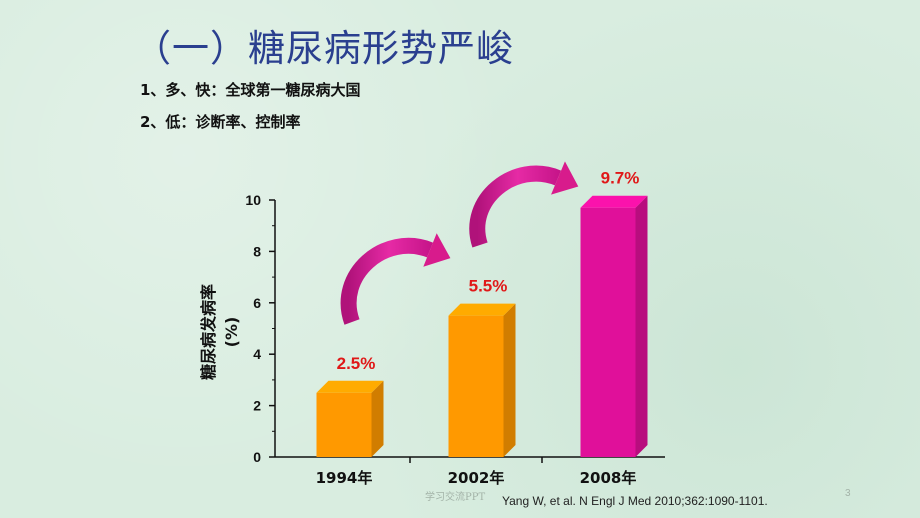 This screenshot has height=518, width=920. What do you see at coordinates (257, 457) in the screenshot?
I see `y-tick-label: 0` at bounding box center [257, 457].